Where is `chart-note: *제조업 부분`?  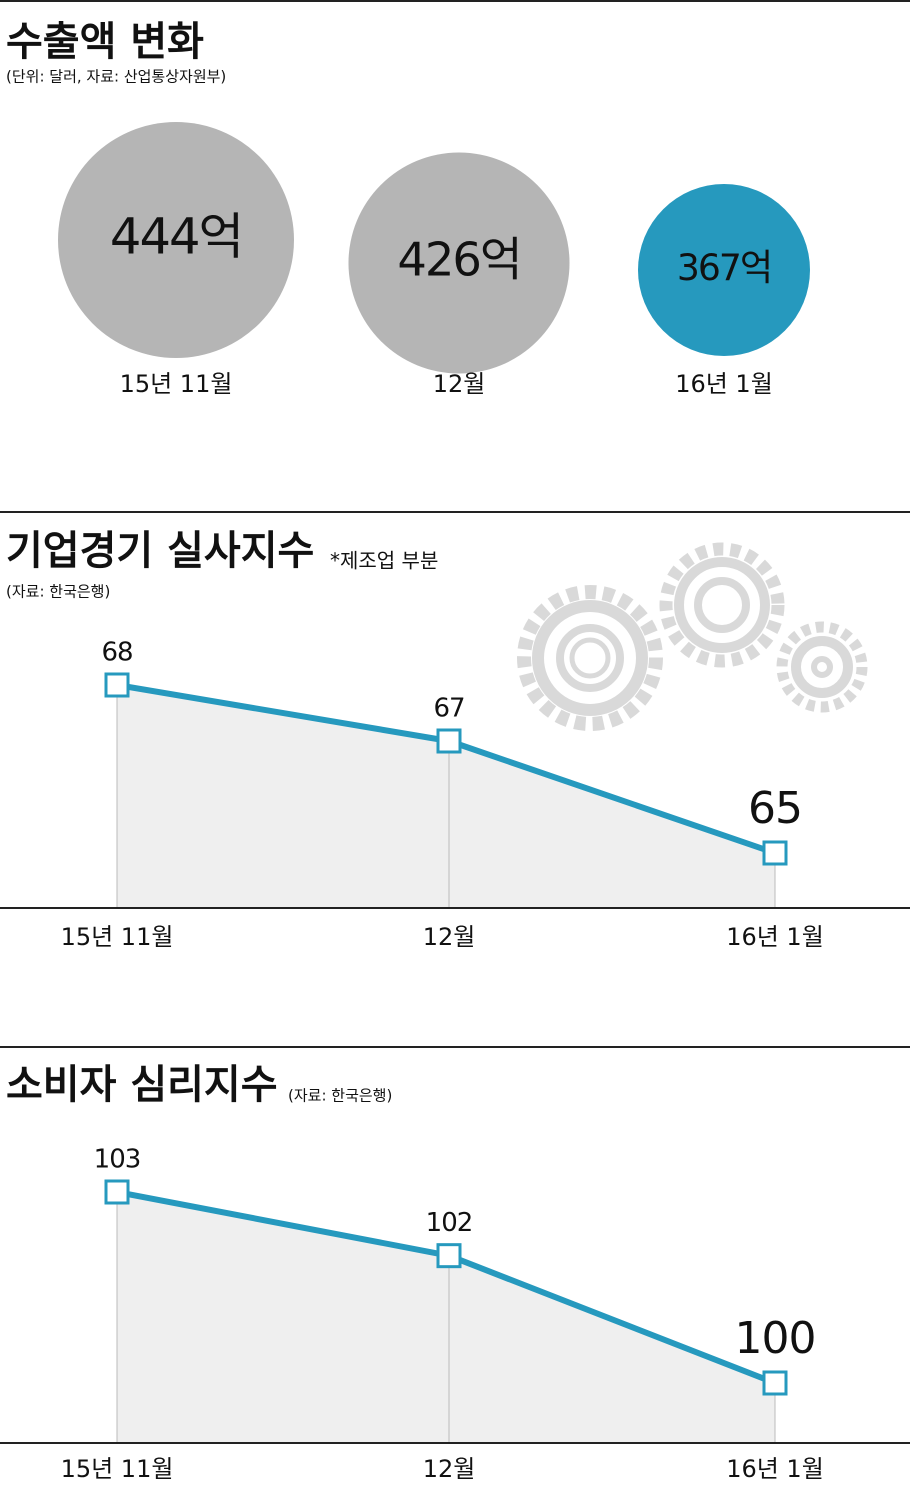
chart-note: *제조업 부분 is located at coordinates (384, 561).